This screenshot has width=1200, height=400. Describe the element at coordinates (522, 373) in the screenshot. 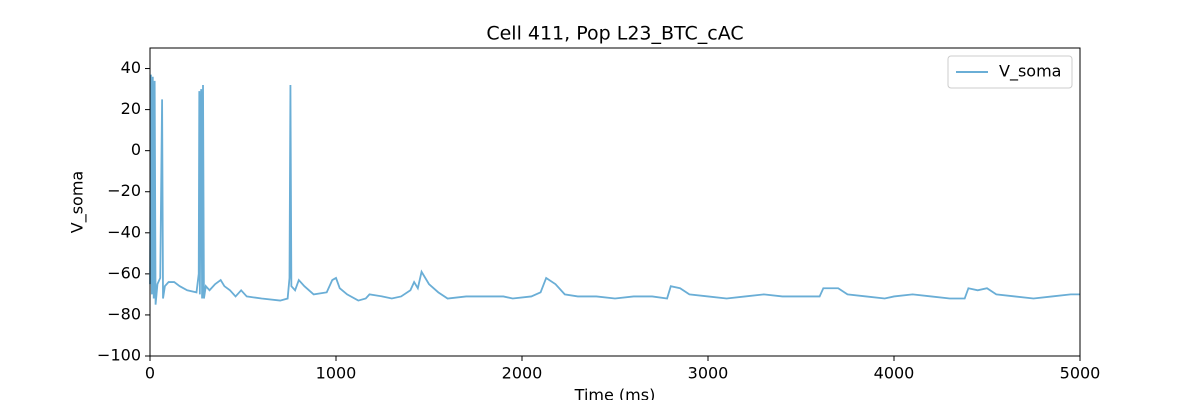

I see `x-tick-label: 2000` at that location.